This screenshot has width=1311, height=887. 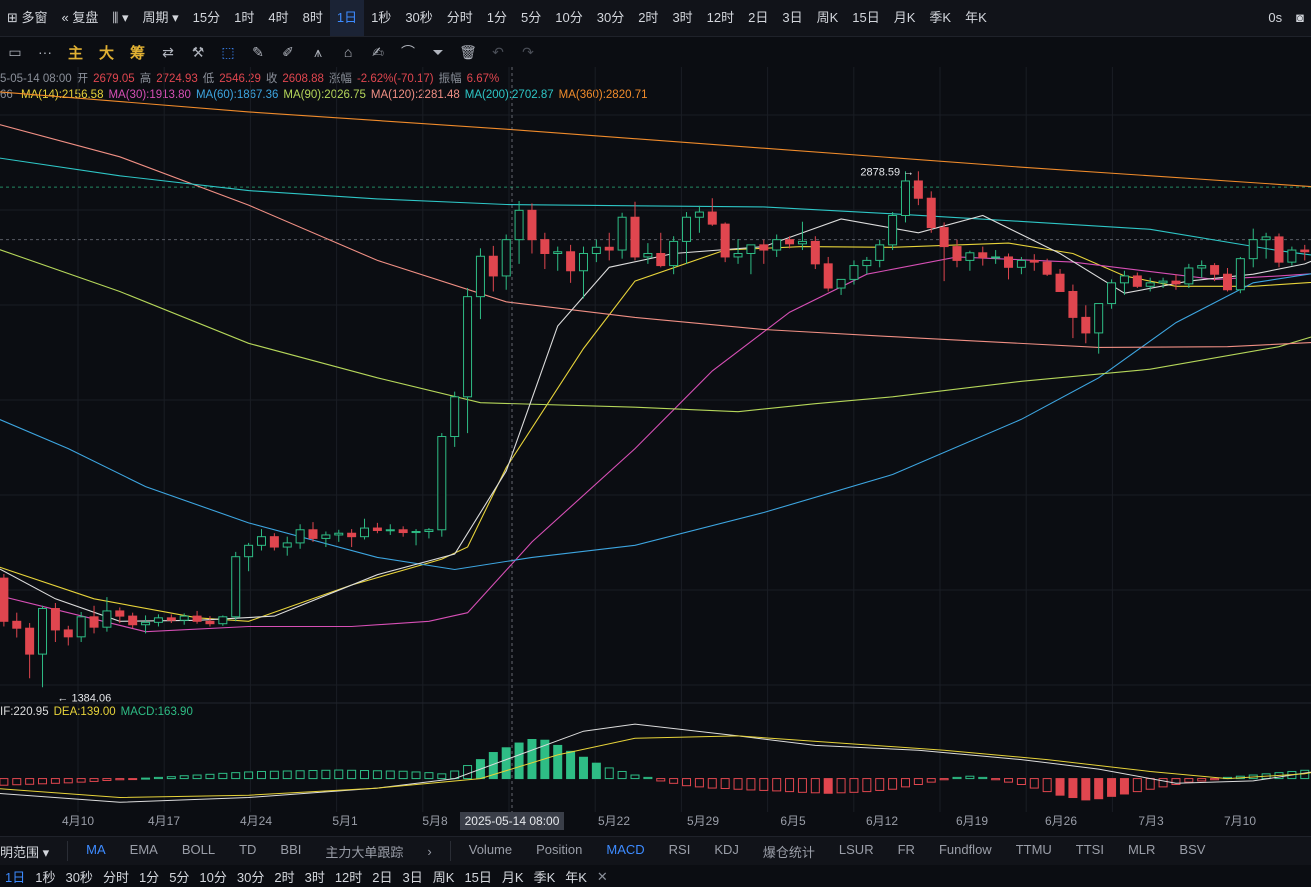 What do you see at coordinates (160, 17) in the screenshot?
I see `period-dropdown: 周期 ▾` at bounding box center [160, 17].